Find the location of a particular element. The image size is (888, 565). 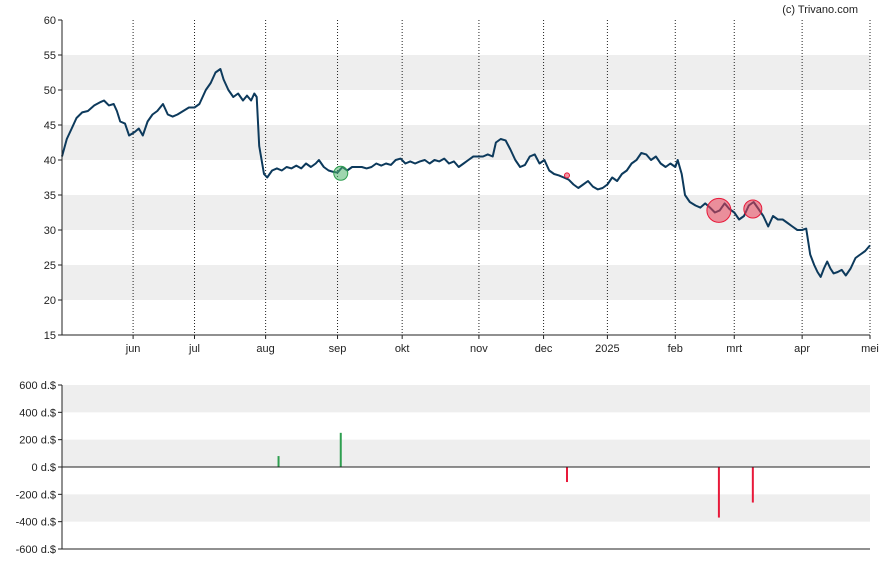

price-y-tick-label: 30 is located at coordinates (50, 231).